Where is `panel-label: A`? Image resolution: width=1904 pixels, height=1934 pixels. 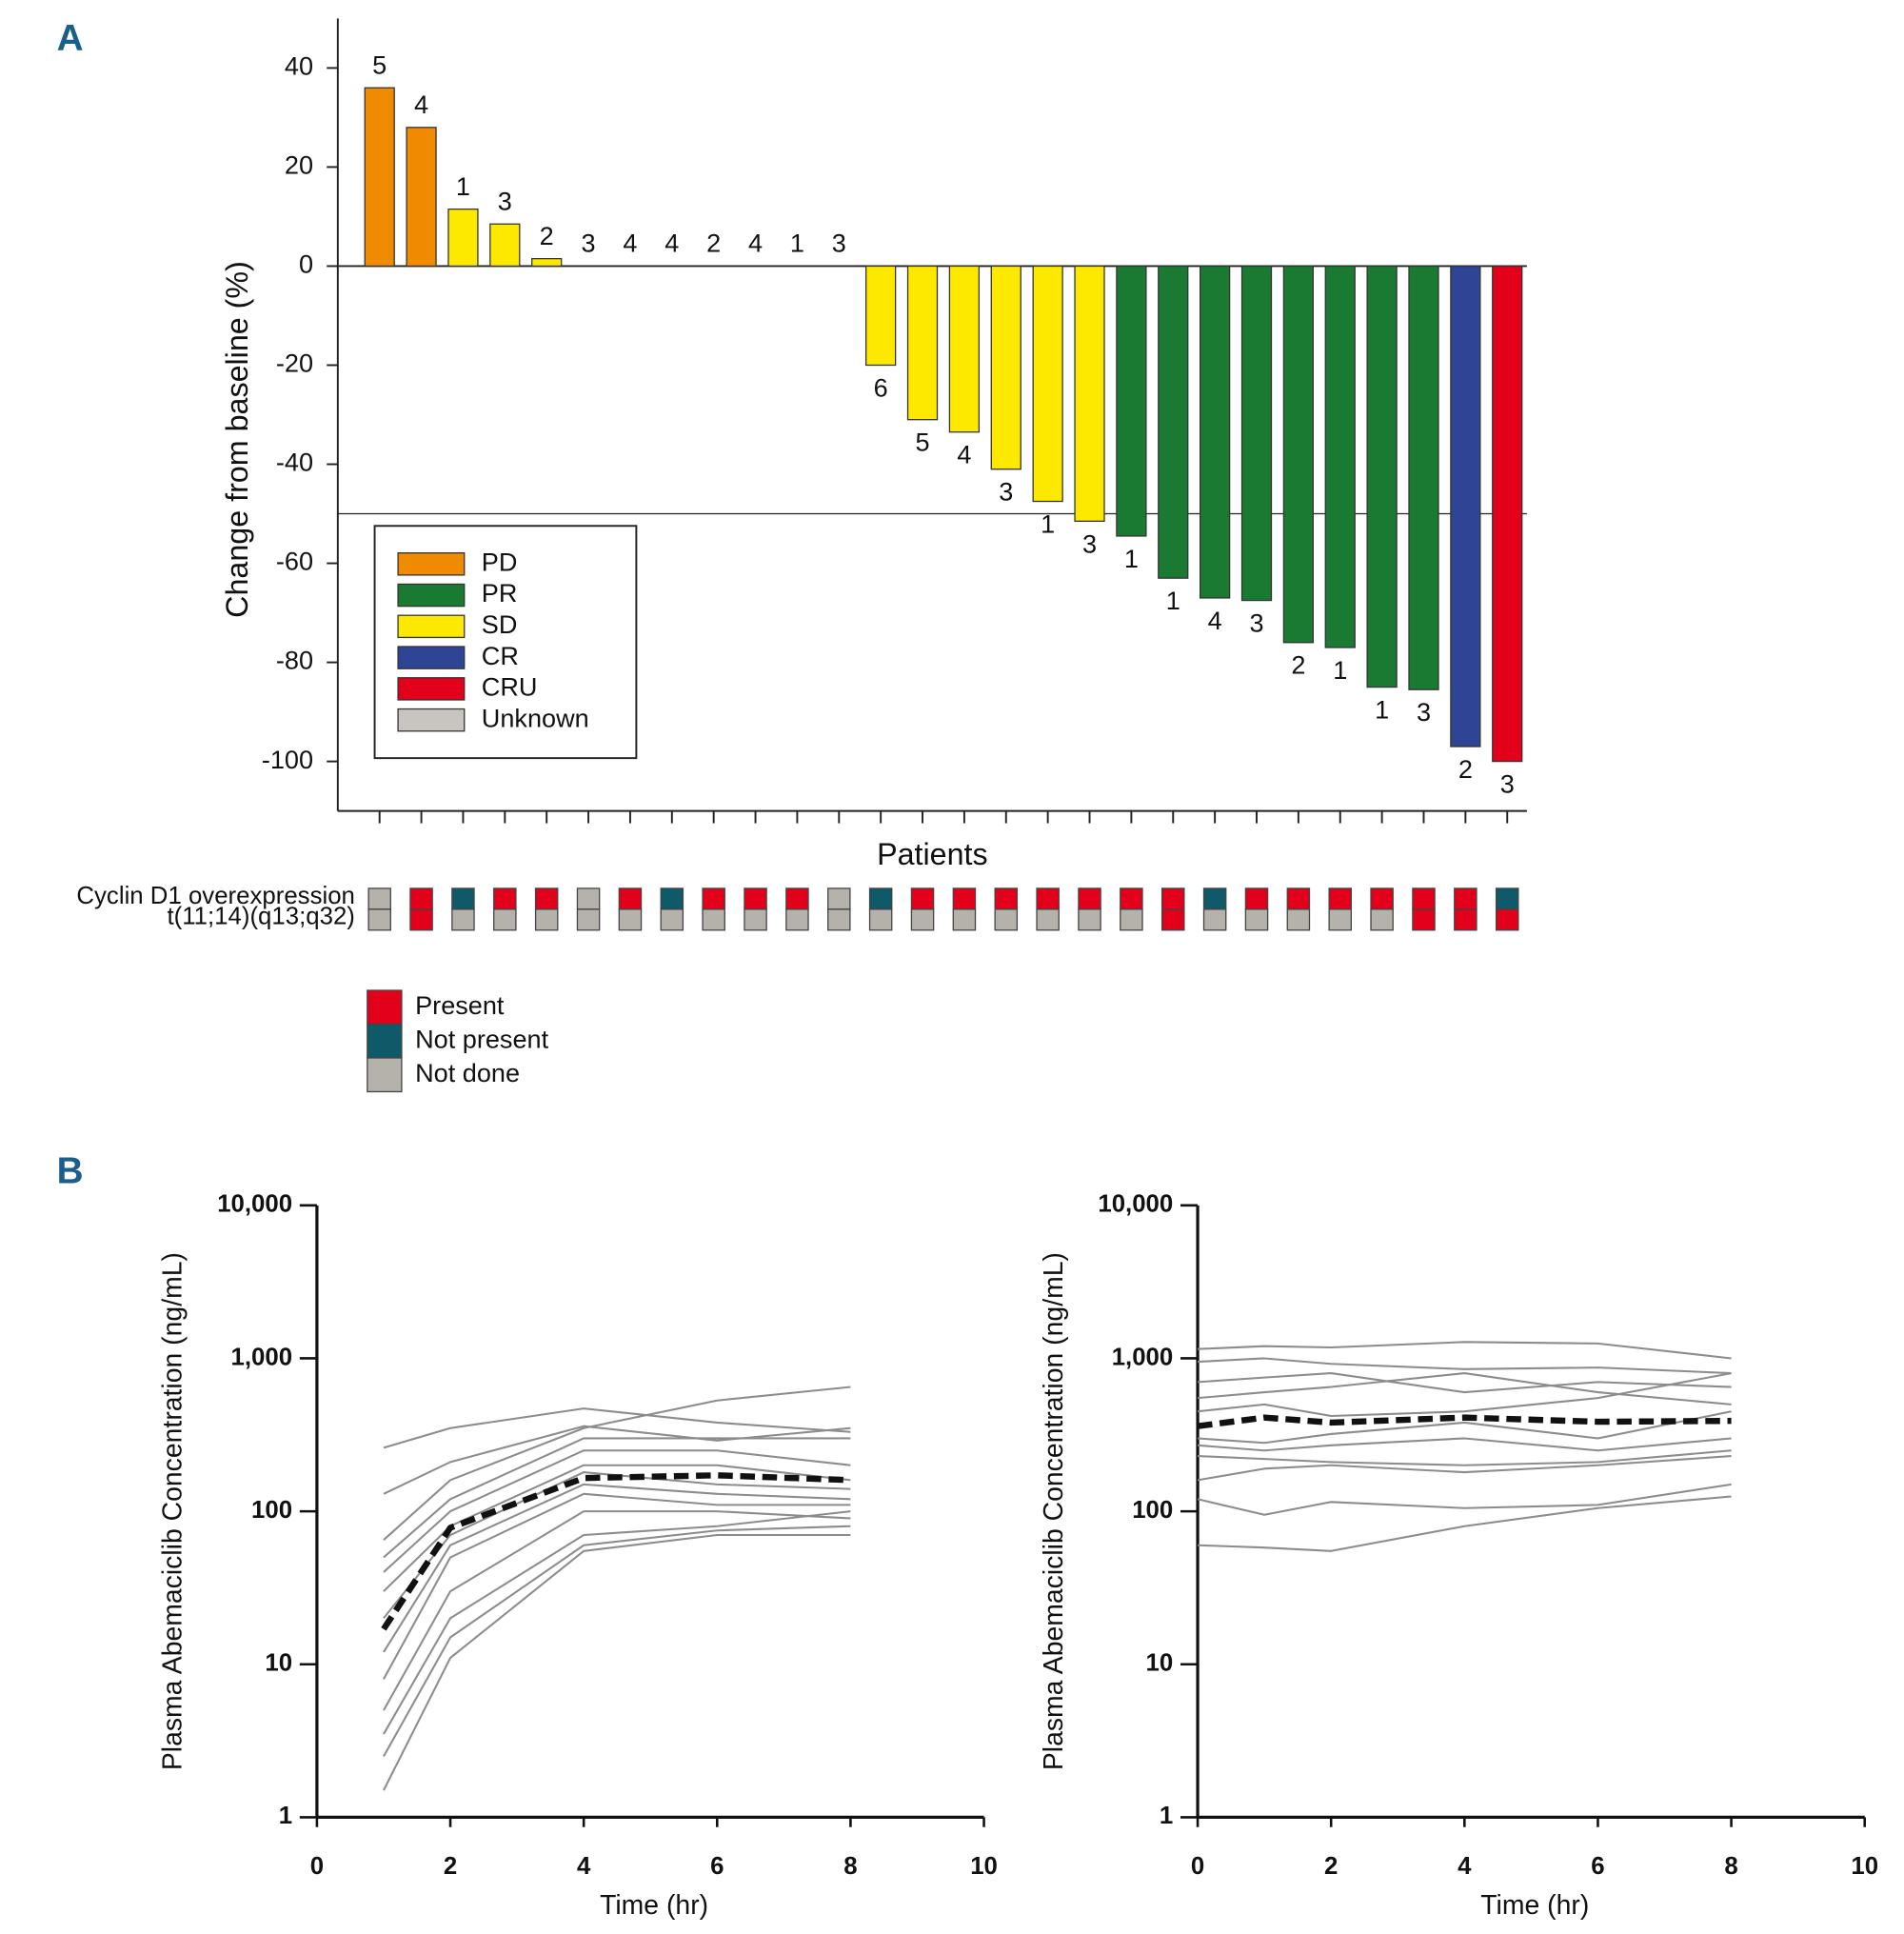
panel-label: A is located at coordinates (70, 38).